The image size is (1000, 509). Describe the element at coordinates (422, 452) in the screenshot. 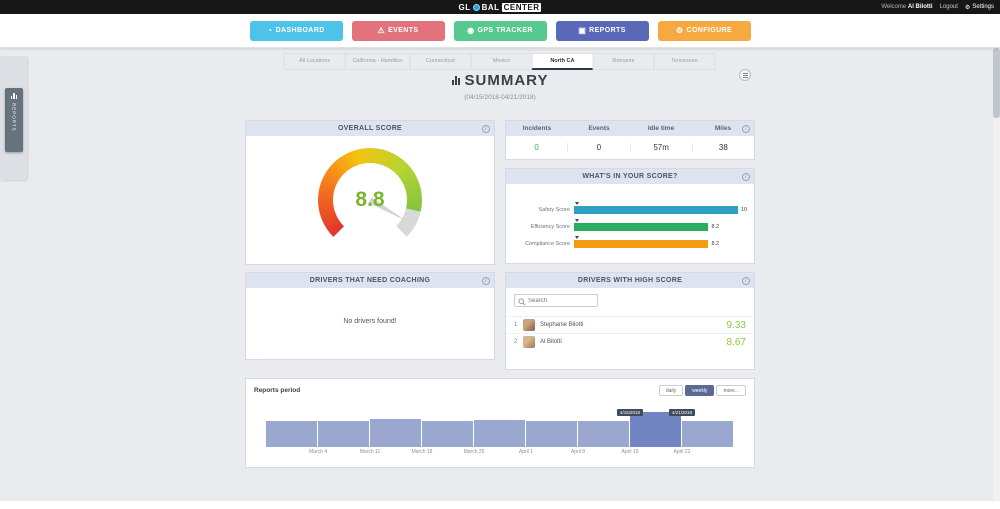

I see `timeline-axis-label: March 18` at that location.